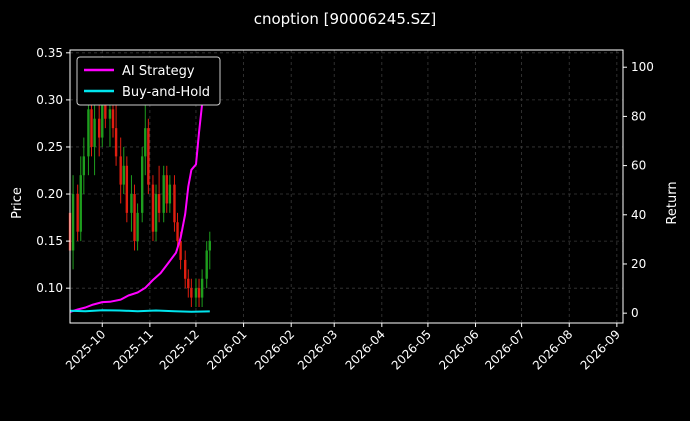 Image resolution: width=690 pixels, height=421 pixels. What do you see at coordinates (53, 170) in the screenshot?
I see `y-axis-left: 0.10 0.15 0.20 0.25 0.30 0.35` at bounding box center [53, 170].